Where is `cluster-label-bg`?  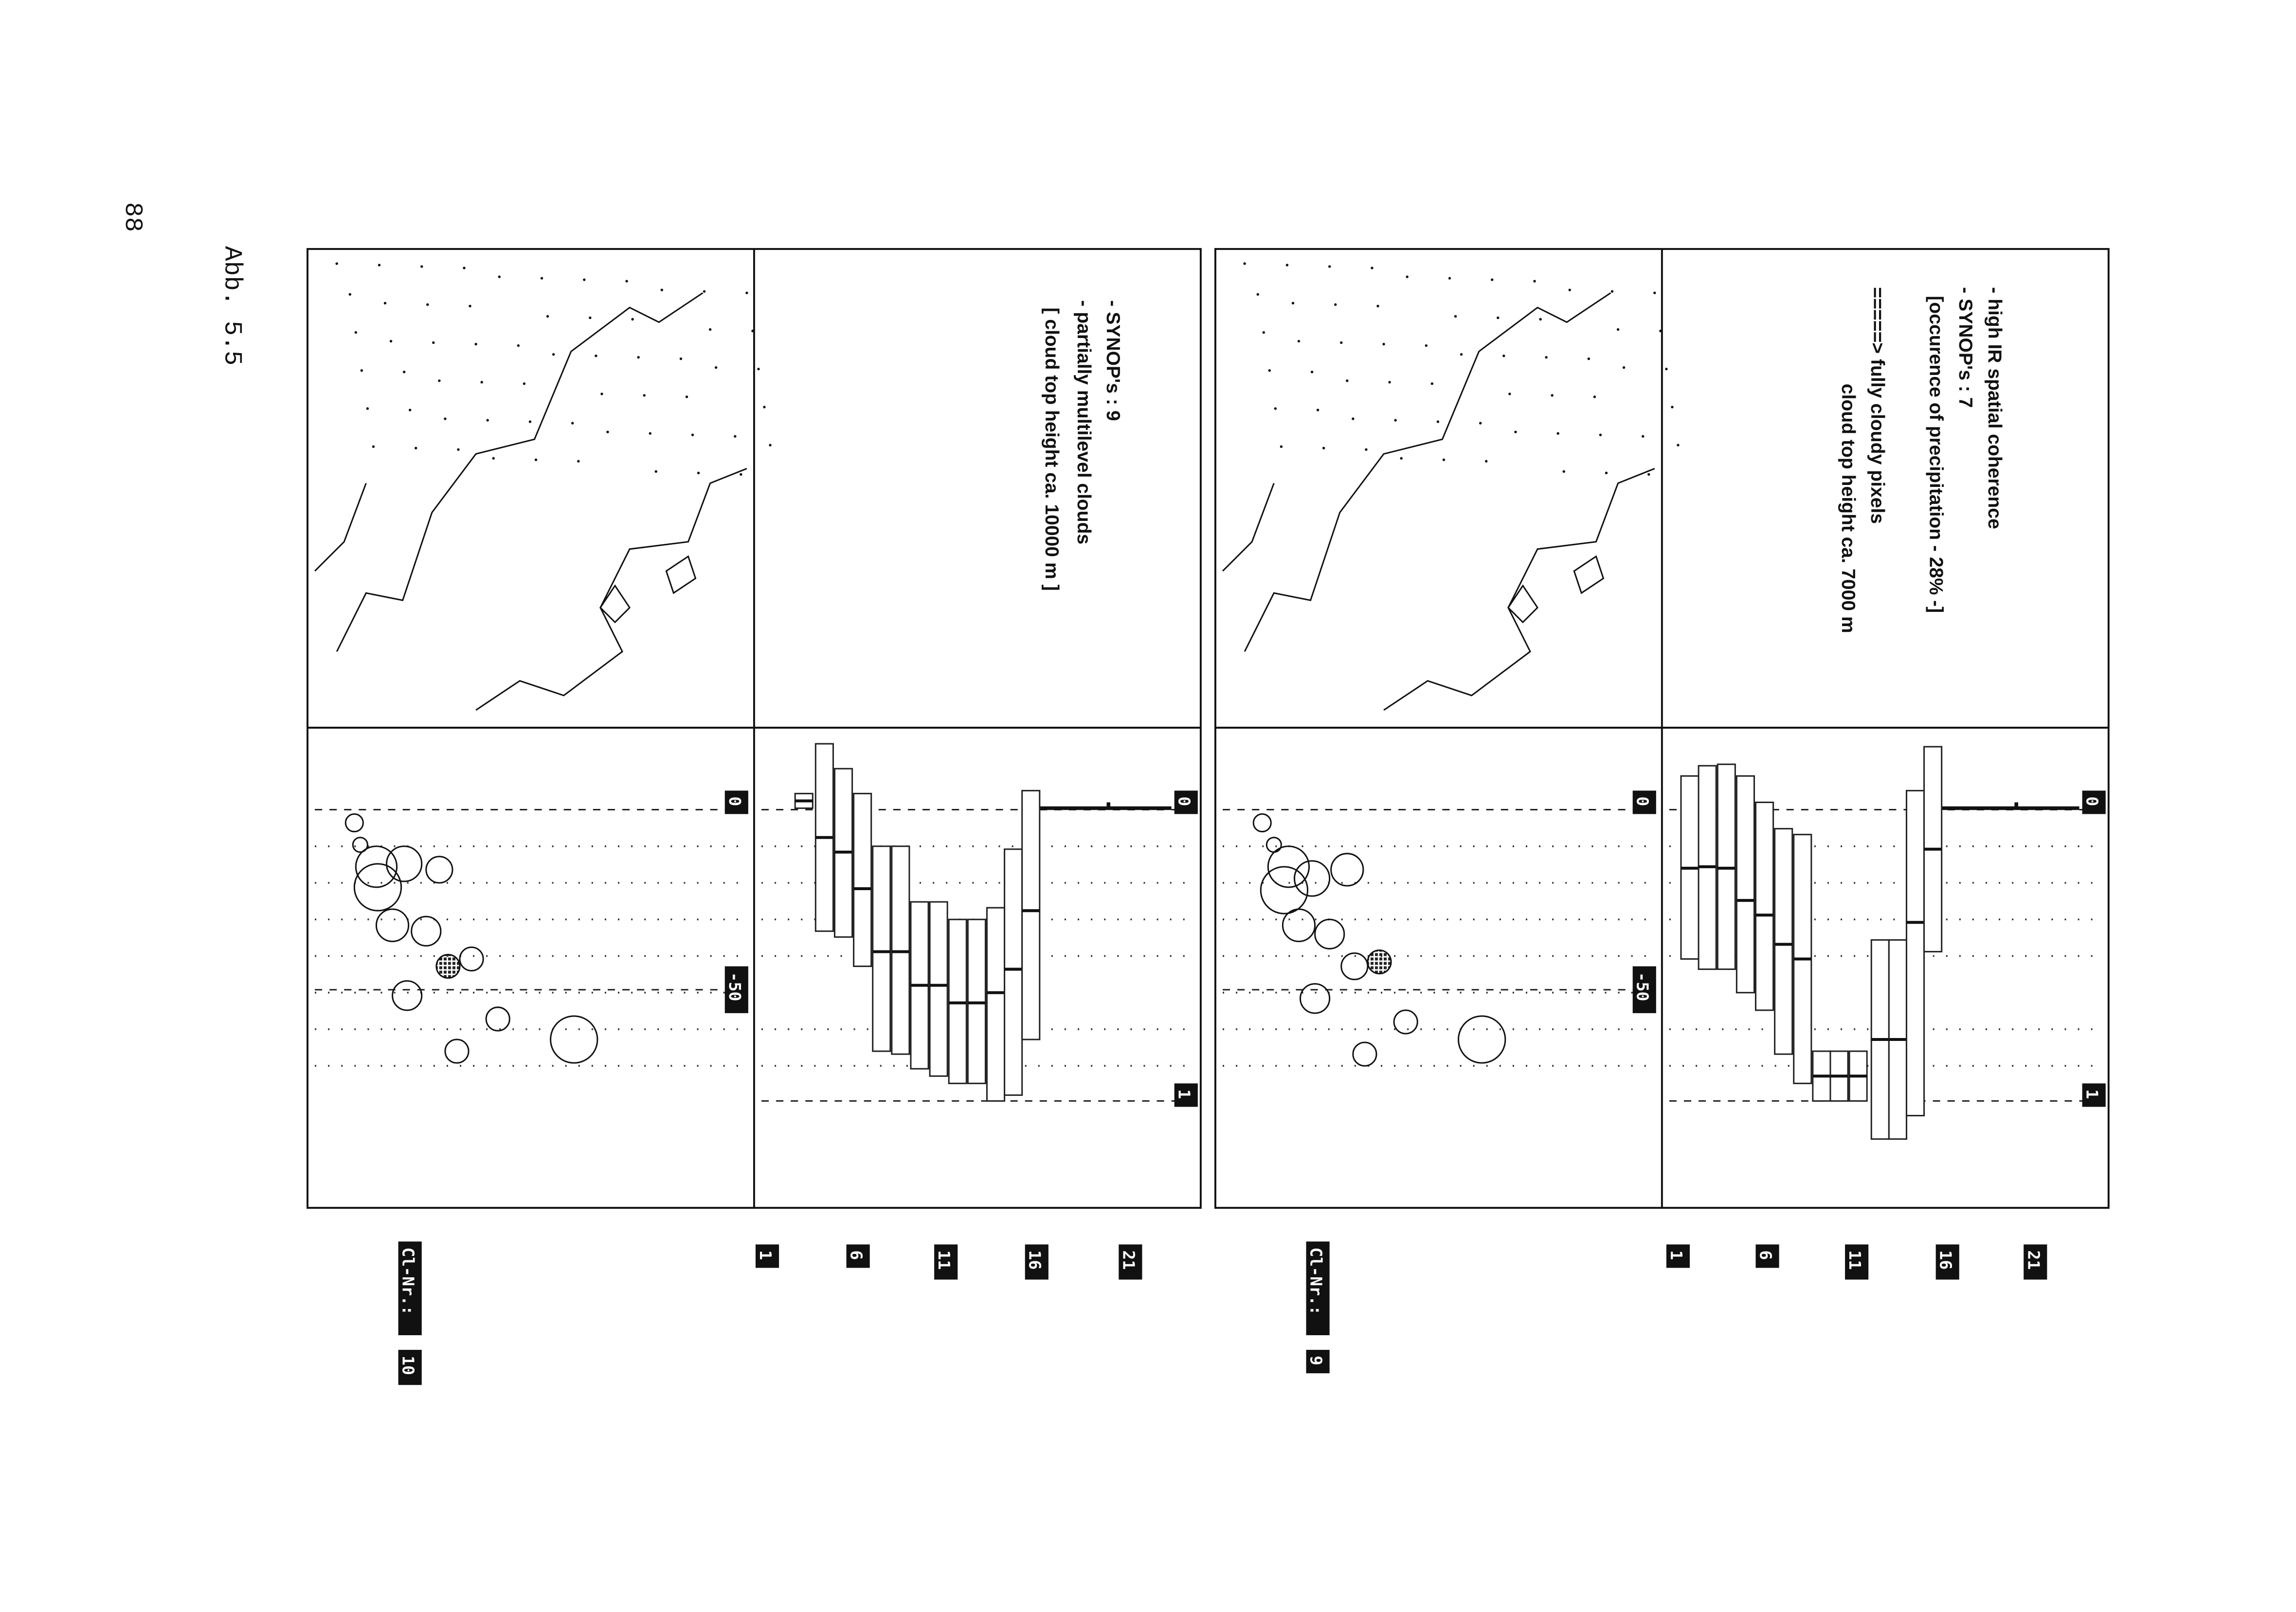 cluster-label-bg is located at coordinates (1318, 1288).